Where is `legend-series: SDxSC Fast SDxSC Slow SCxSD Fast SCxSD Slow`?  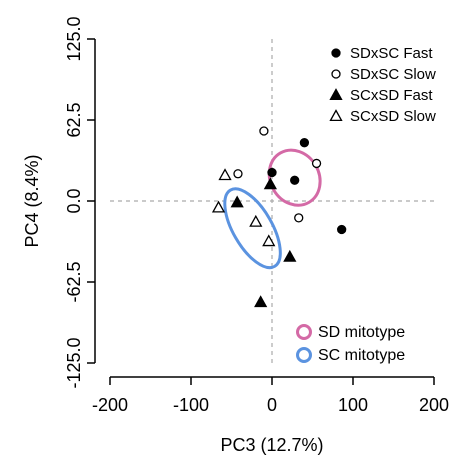 legend-series: SDxSC Fast SDxSC Slow SCxSD Fast SCxSD Slow is located at coordinates (382, 85).